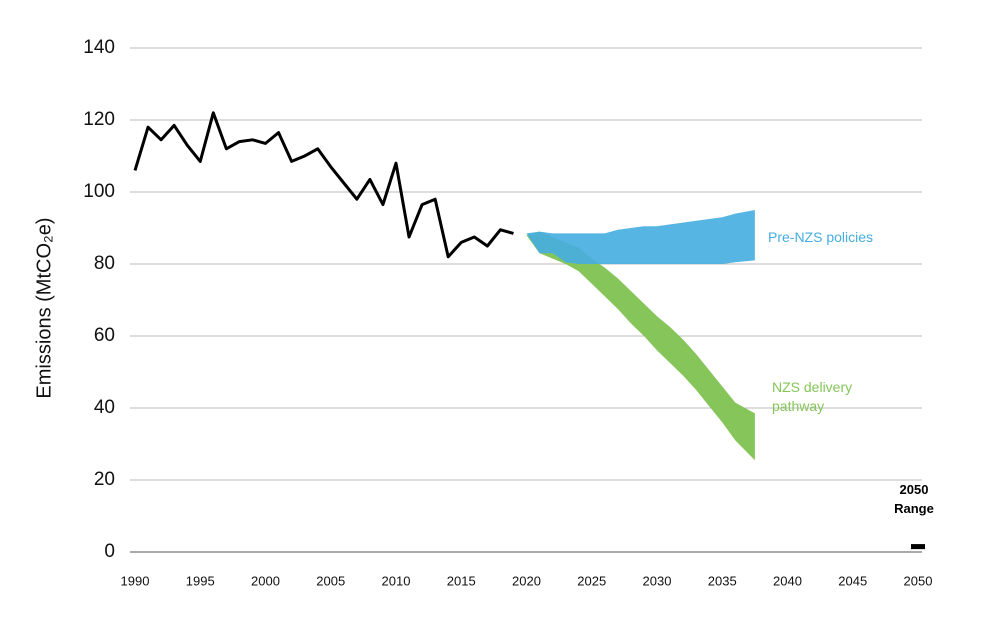 The height and width of the screenshot is (644, 1000). I want to click on x-tick-label: 2005, so click(330, 580).